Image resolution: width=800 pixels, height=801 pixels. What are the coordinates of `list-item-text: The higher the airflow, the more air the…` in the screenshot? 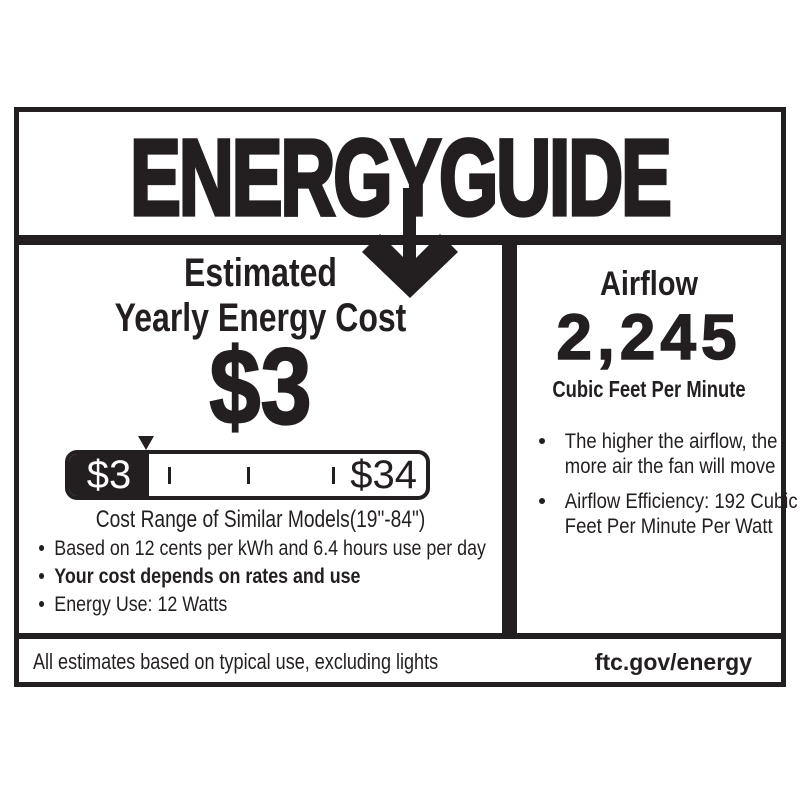 It's located at (671, 454).